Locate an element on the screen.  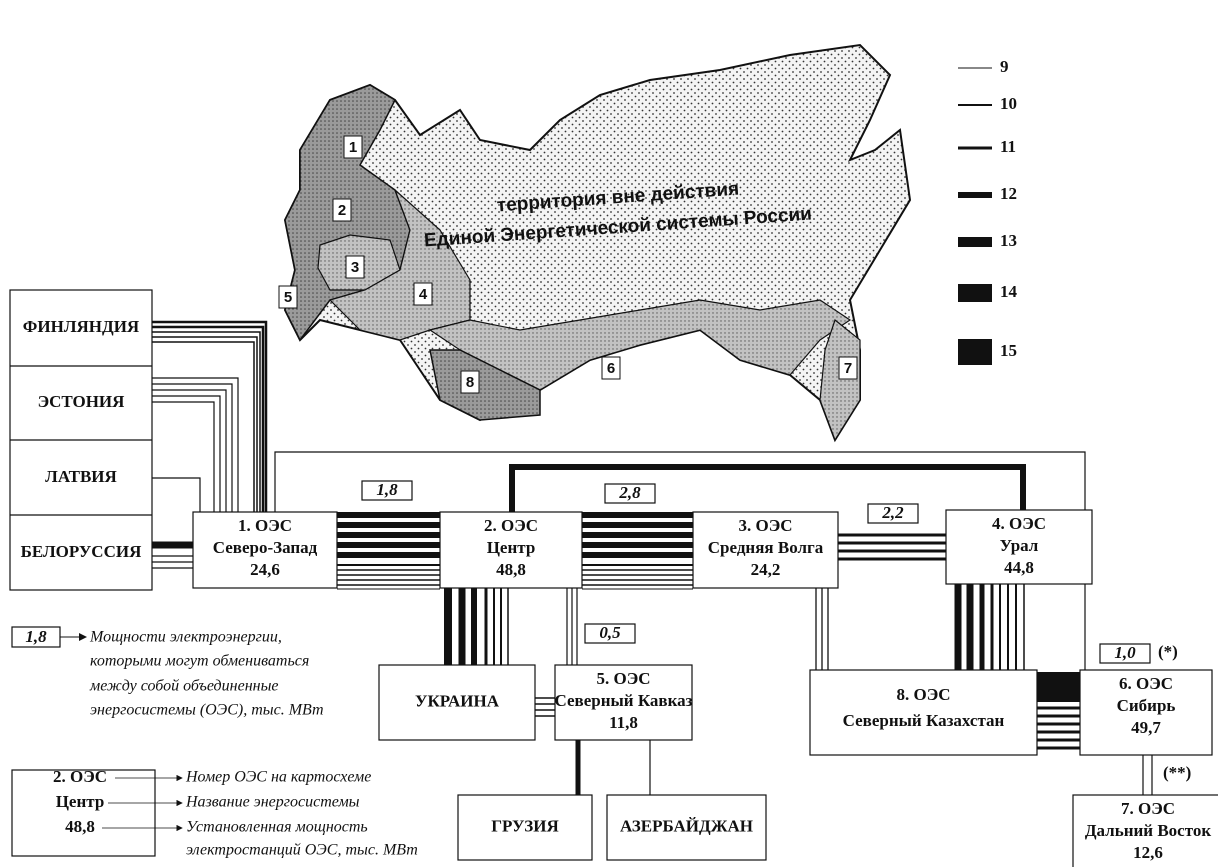
region-volga-ural is located at coordinates (399, 265).